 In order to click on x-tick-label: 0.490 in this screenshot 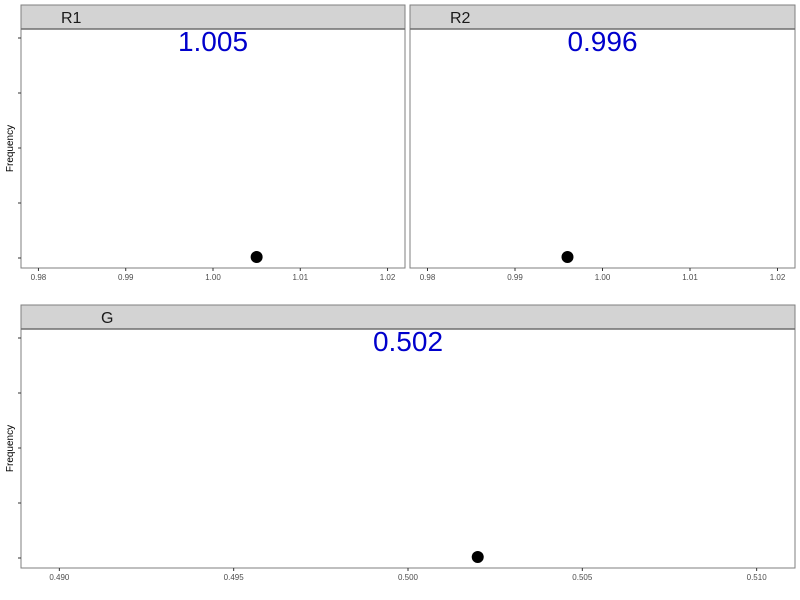, I will do `click(59, 577)`.